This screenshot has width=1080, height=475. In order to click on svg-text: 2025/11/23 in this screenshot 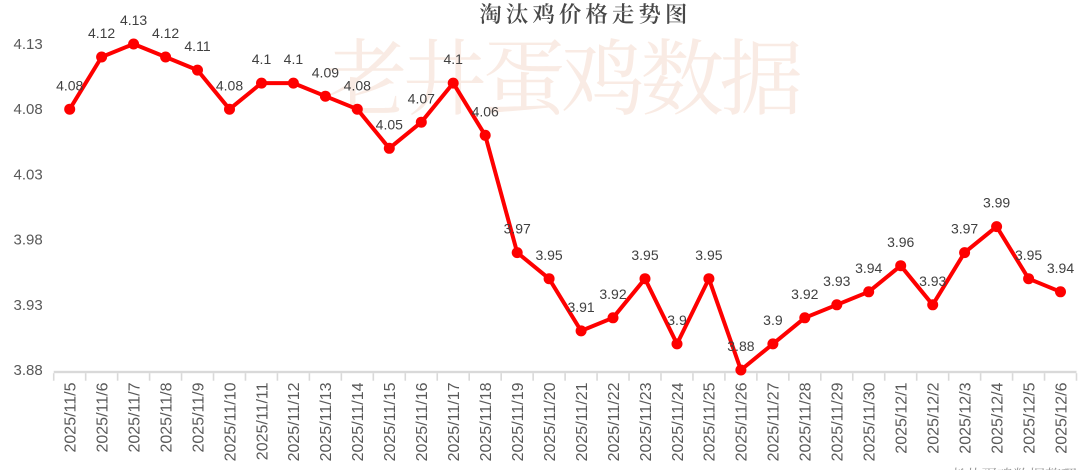, I will do `click(646, 421)`.